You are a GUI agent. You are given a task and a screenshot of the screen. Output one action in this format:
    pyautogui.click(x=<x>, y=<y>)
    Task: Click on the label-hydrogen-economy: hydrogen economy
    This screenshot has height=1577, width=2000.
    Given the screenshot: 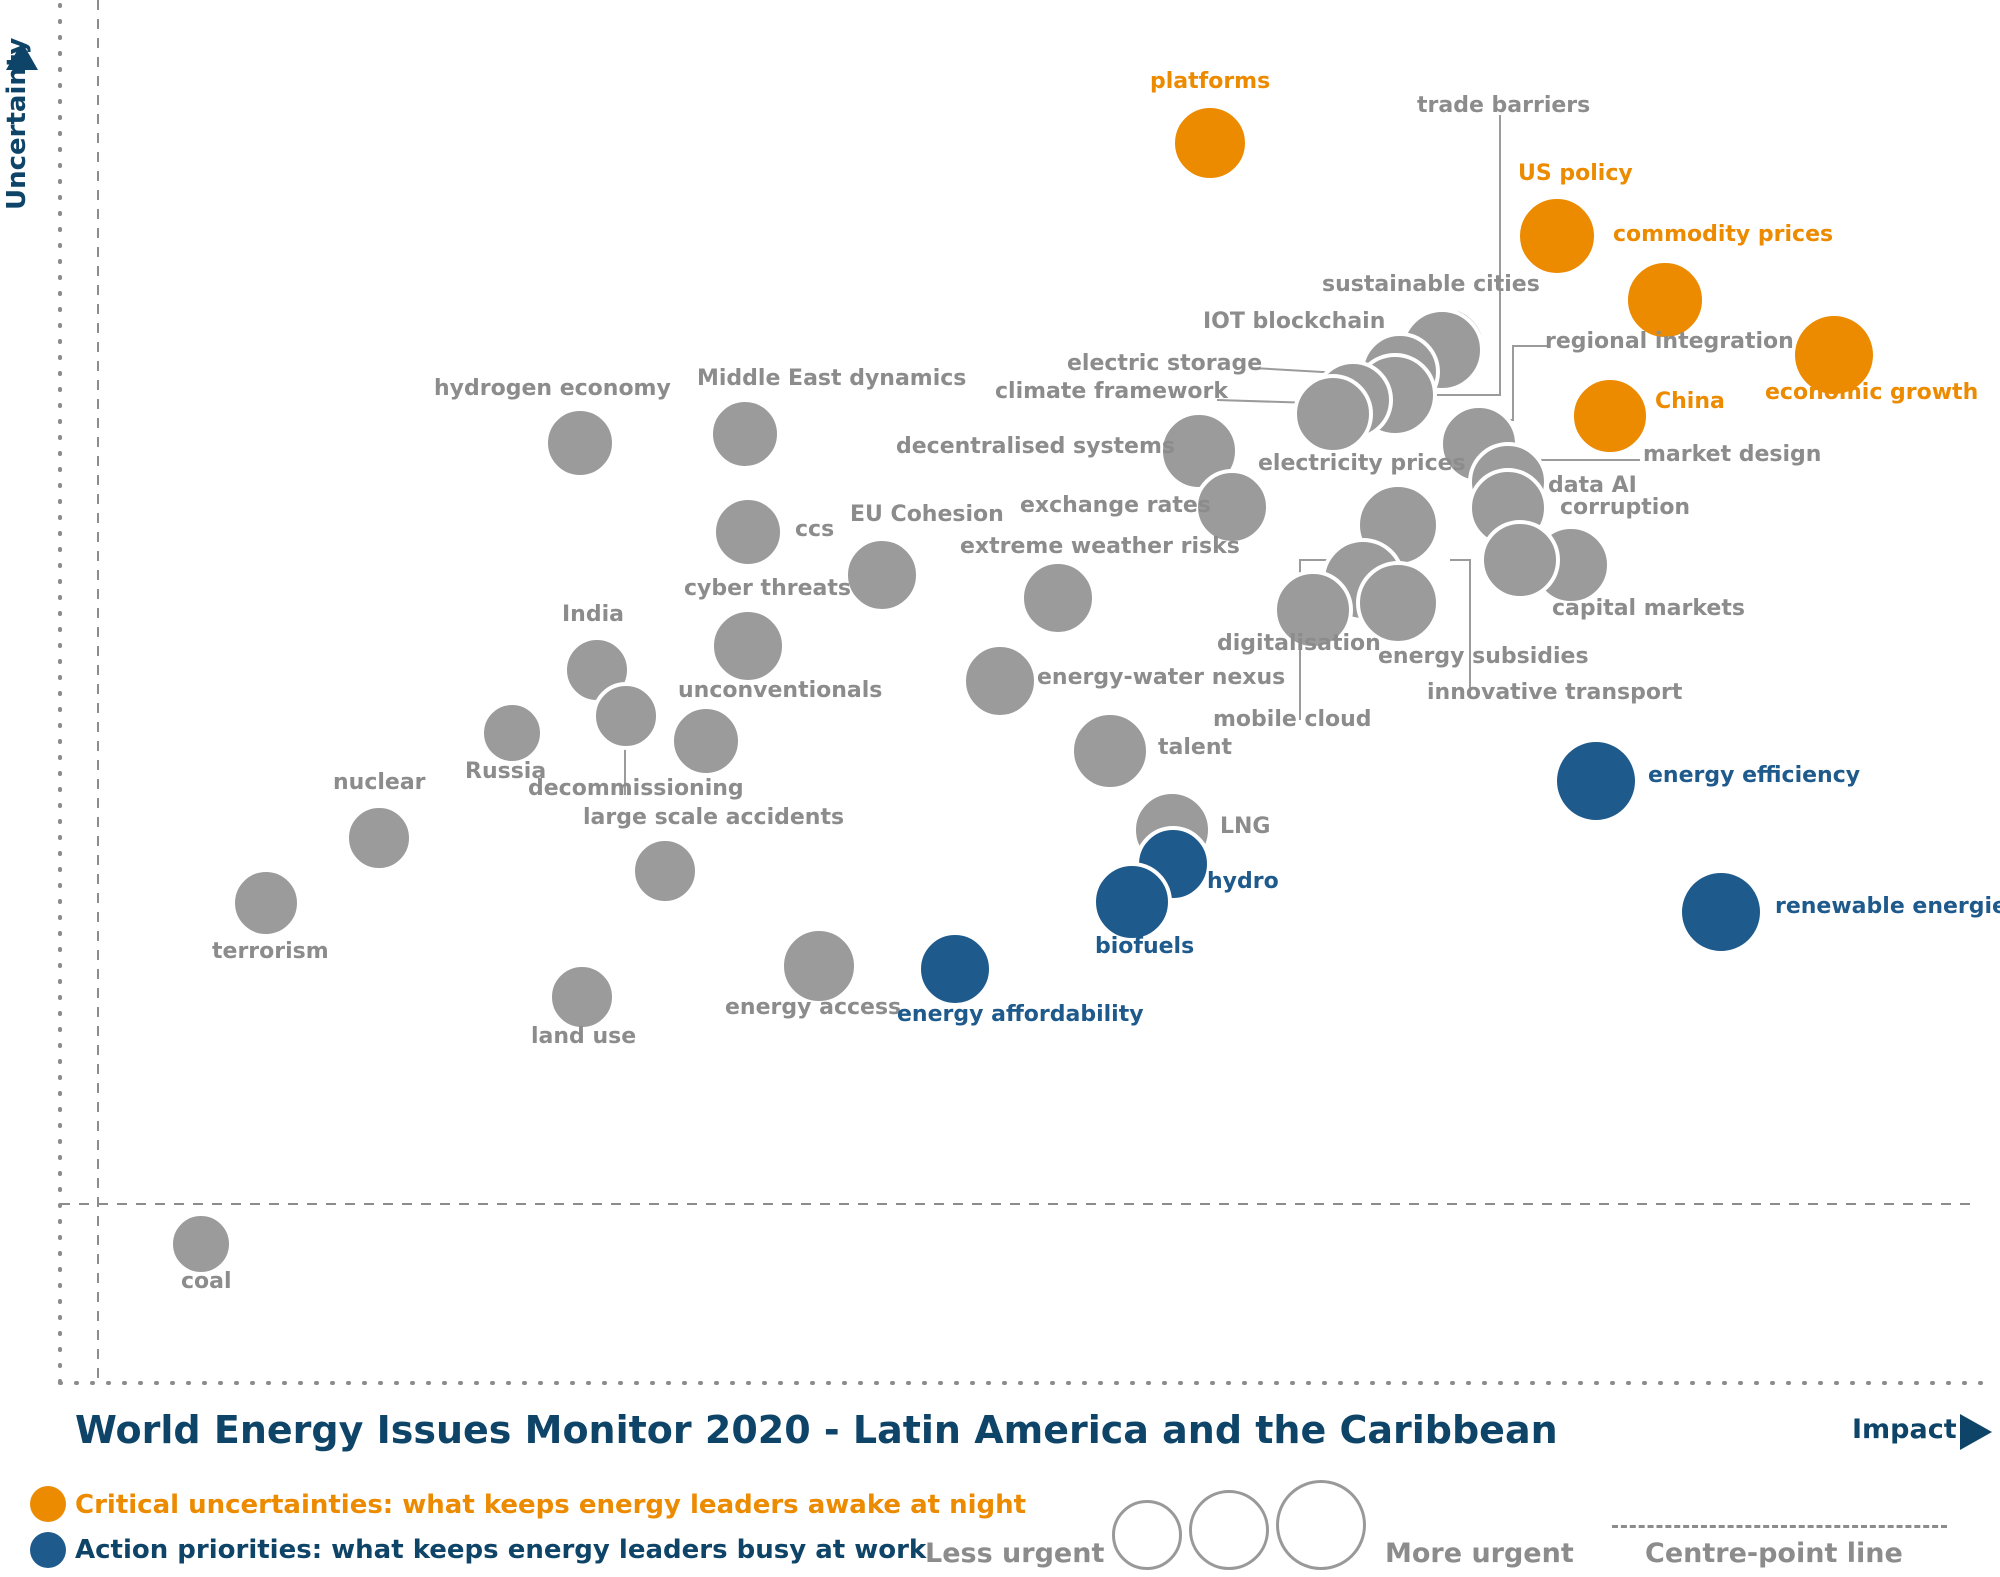 What is the action you would take?
    pyautogui.click(x=552, y=388)
    